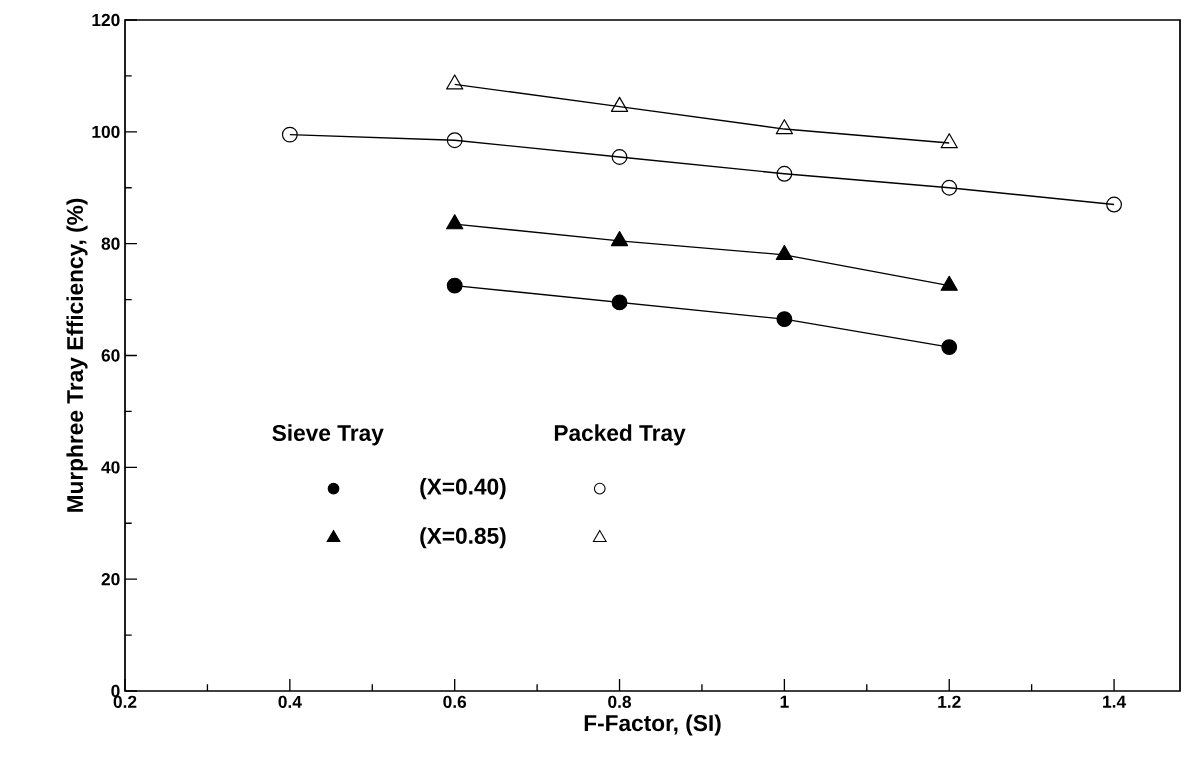 This screenshot has width=1188, height=776. I want to click on y-tick-label: 0, so click(115, 691).